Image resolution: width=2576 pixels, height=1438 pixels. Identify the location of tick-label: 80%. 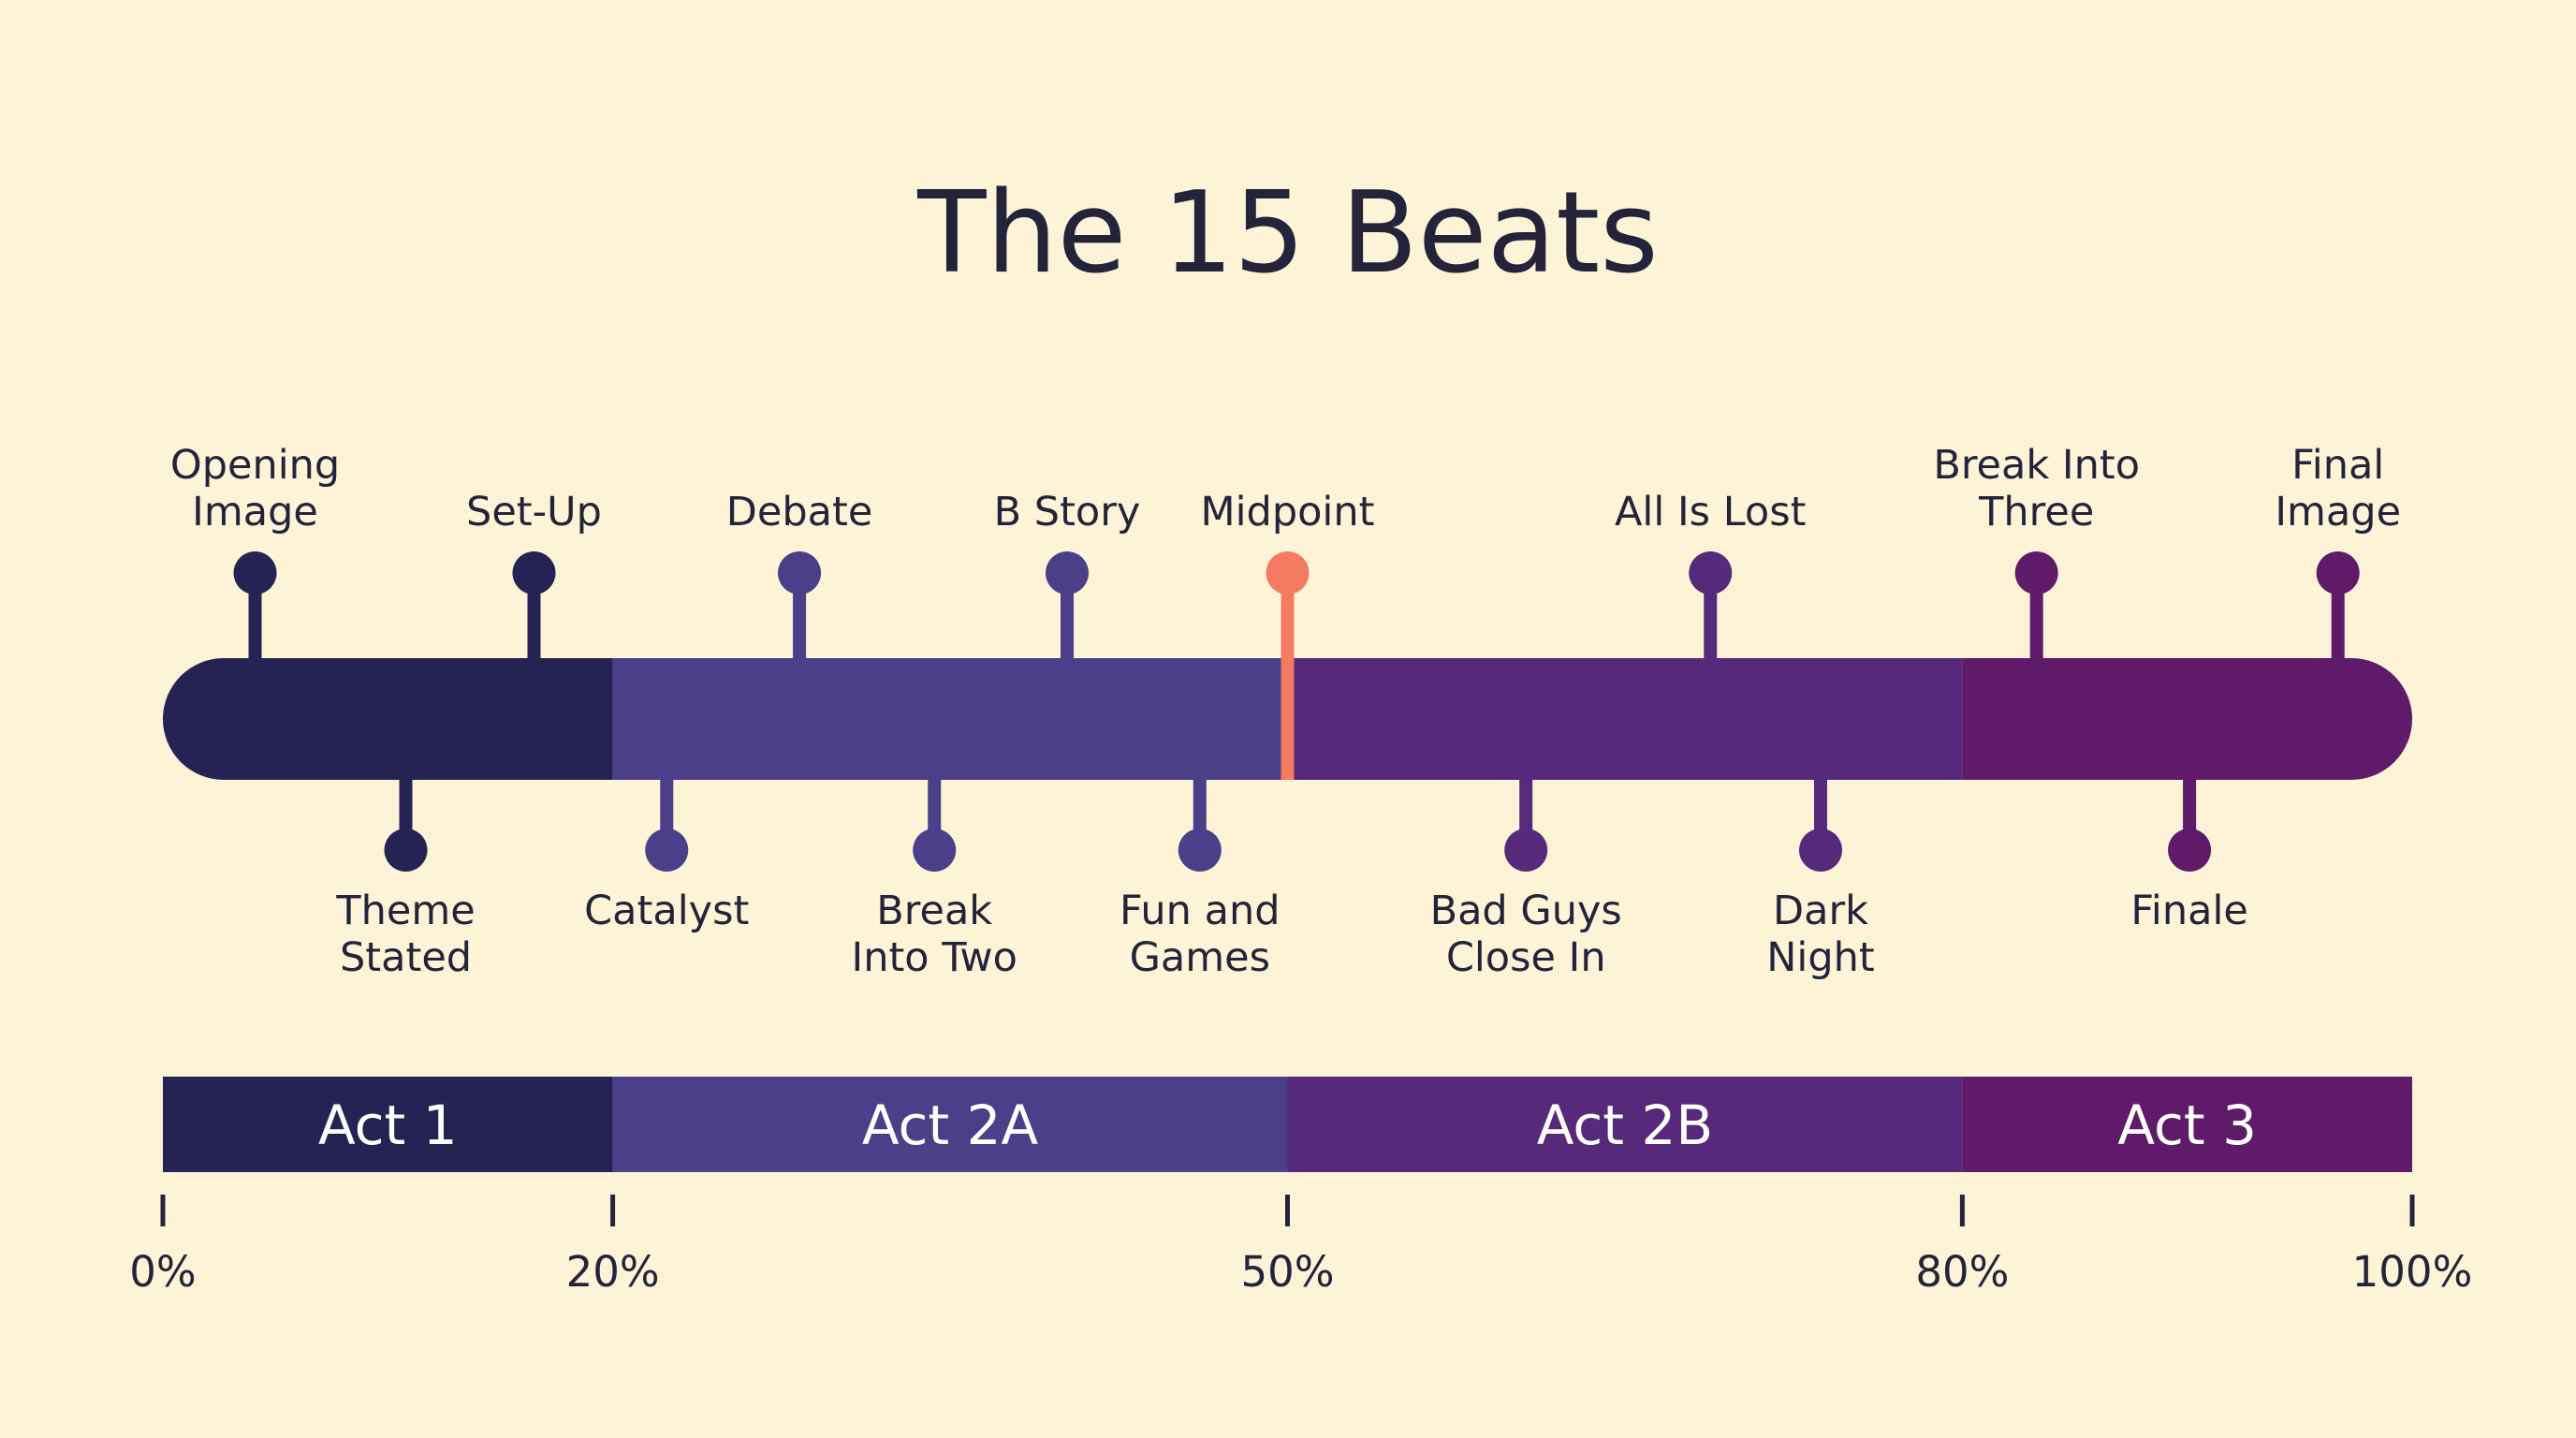
(1962, 1272).